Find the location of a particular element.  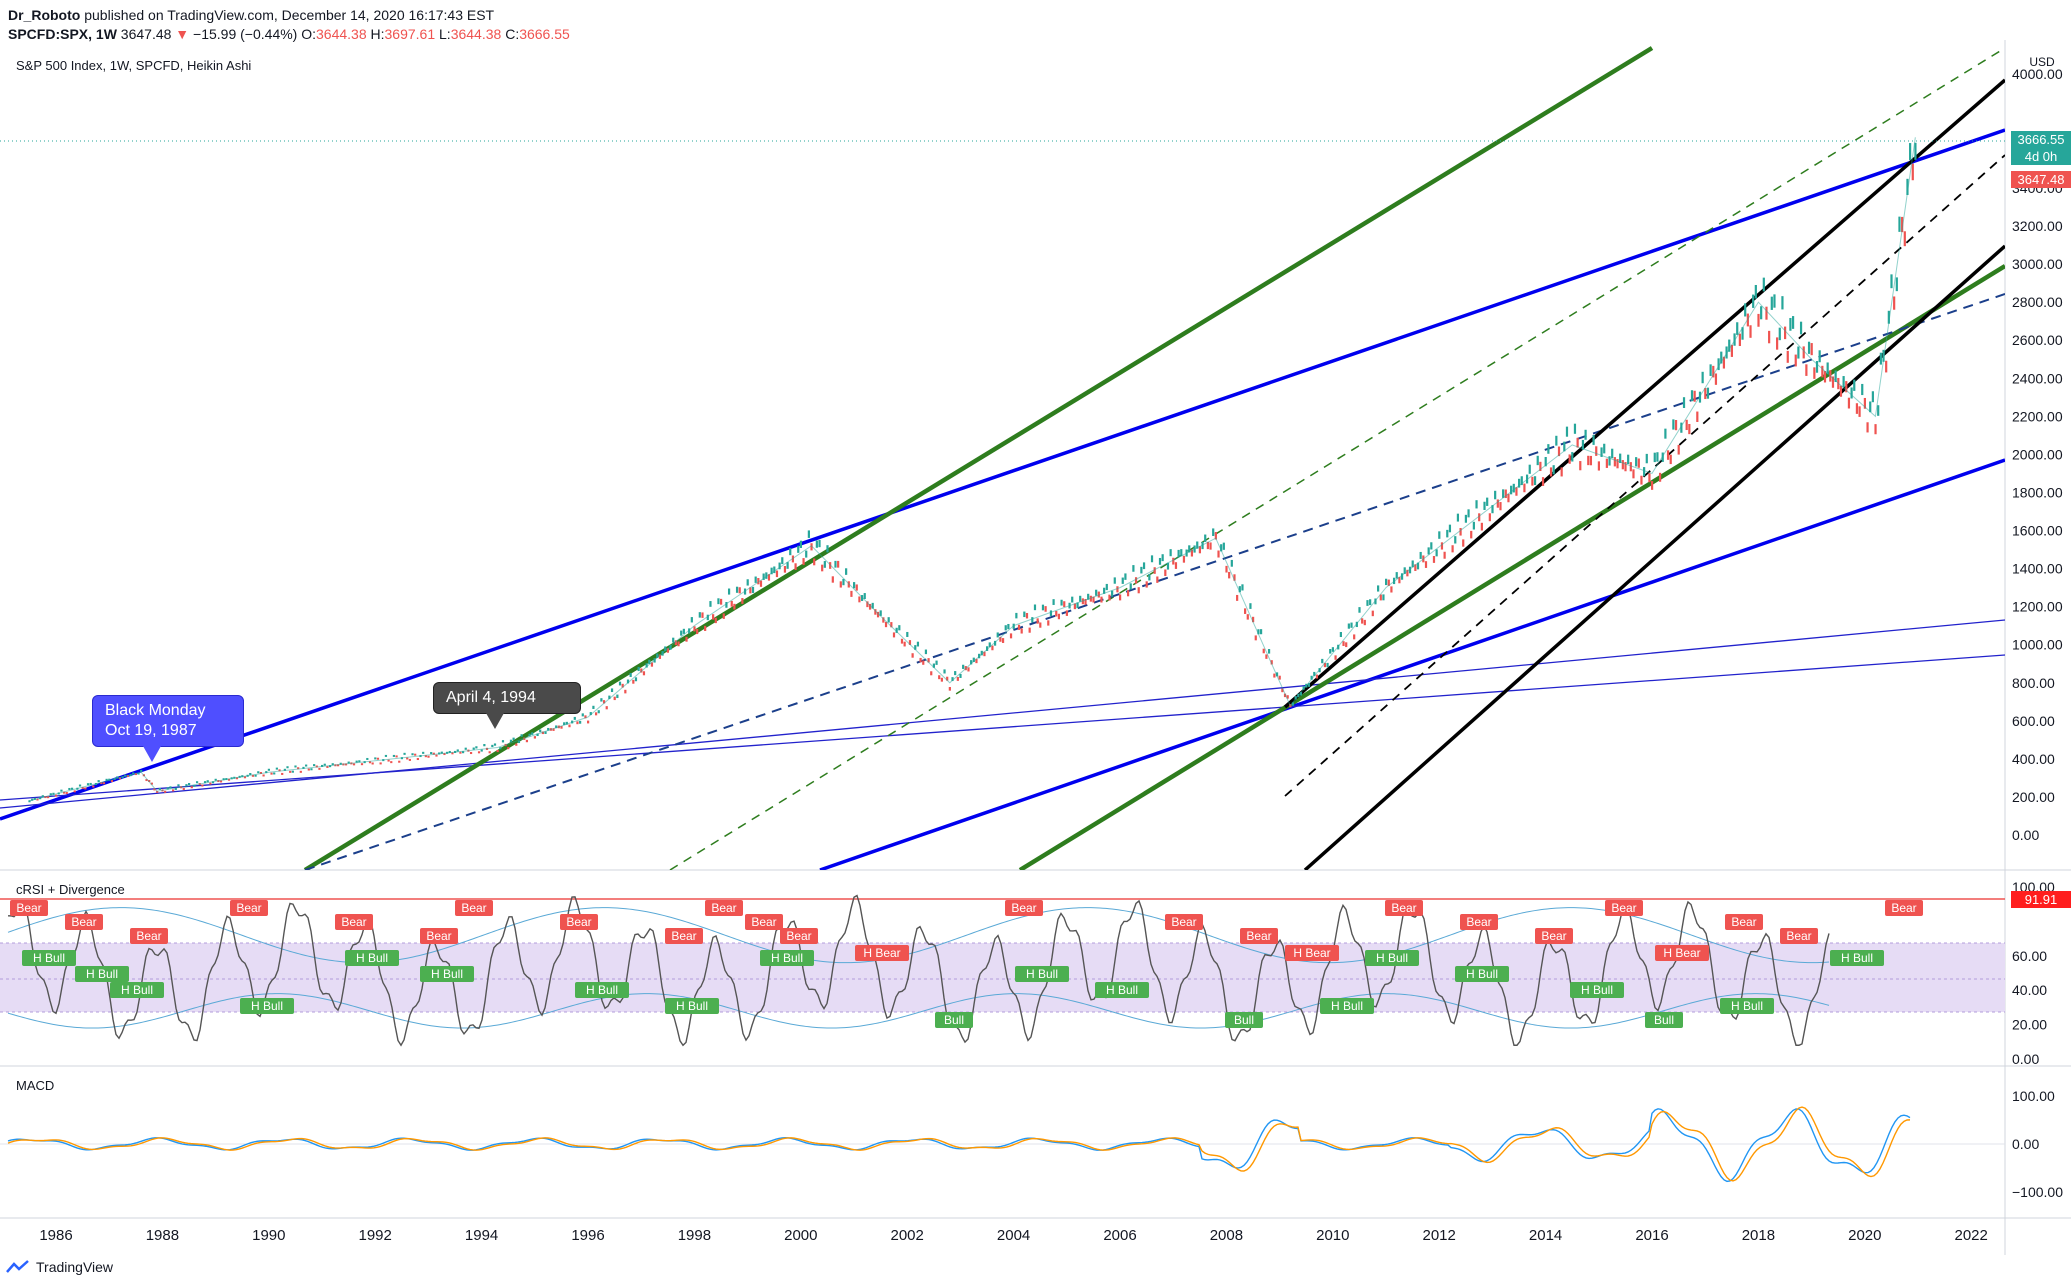

time-axis-tick: 2016 is located at coordinates (1651, 1235).